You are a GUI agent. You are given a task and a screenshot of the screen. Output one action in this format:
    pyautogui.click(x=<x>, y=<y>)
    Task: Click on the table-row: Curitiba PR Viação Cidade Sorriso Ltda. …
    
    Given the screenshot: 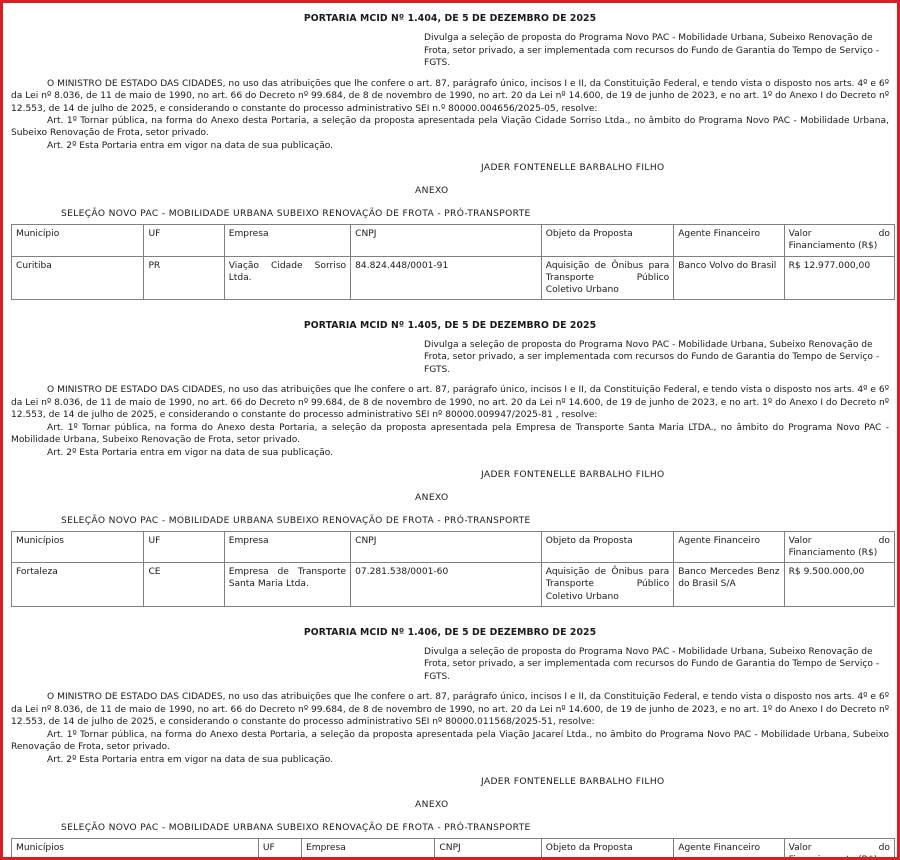 What is the action you would take?
    pyautogui.click(x=453, y=277)
    